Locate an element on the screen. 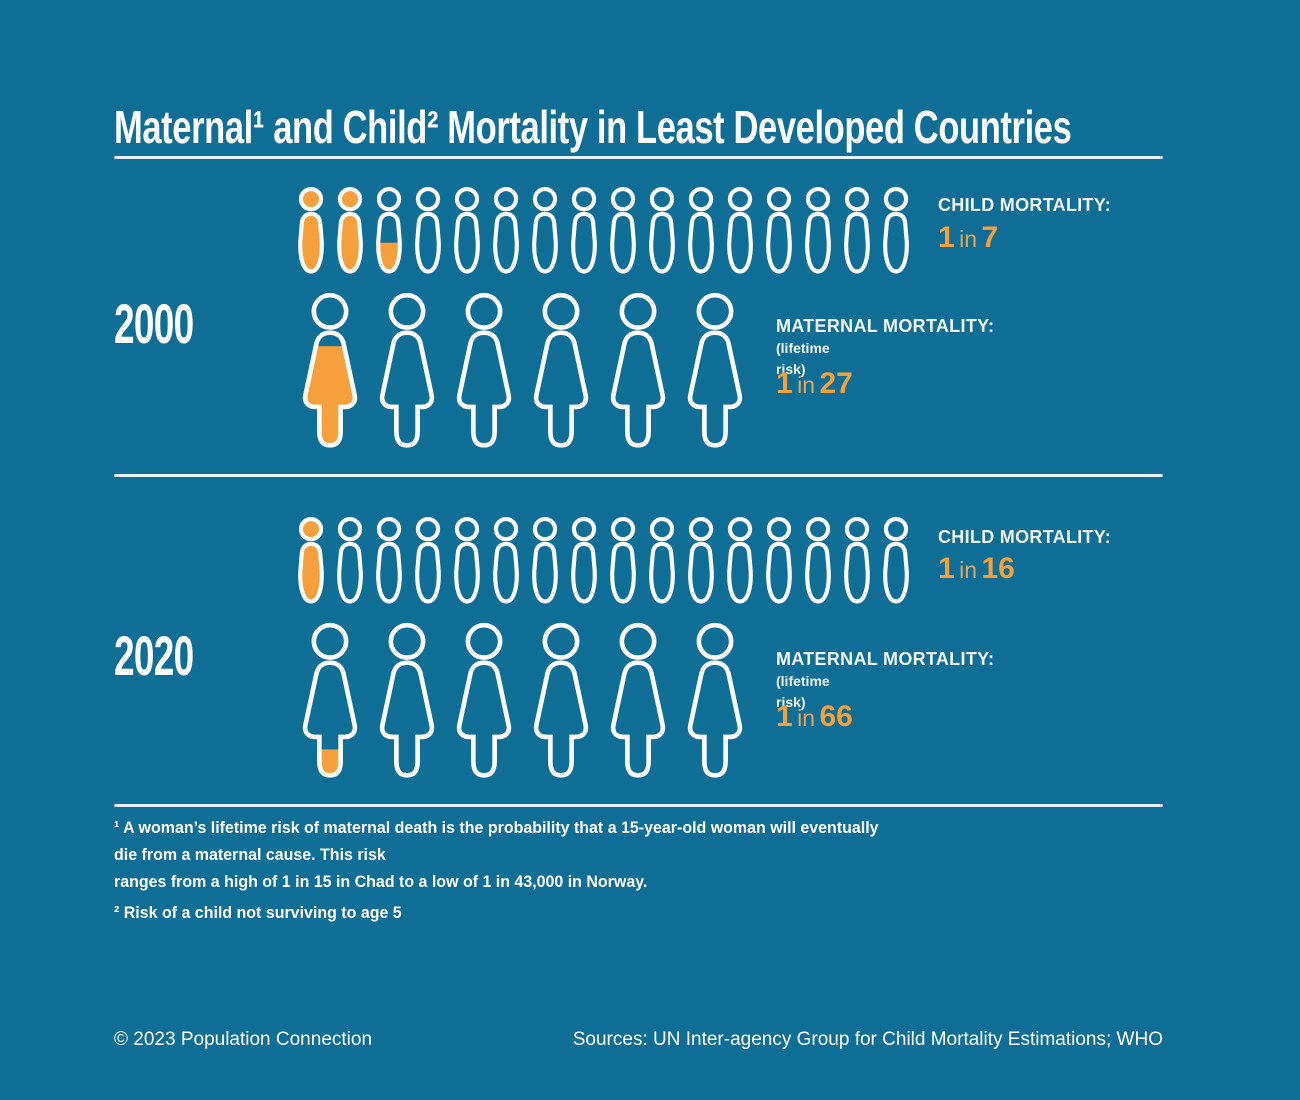  section-divider is located at coordinates (638, 475).